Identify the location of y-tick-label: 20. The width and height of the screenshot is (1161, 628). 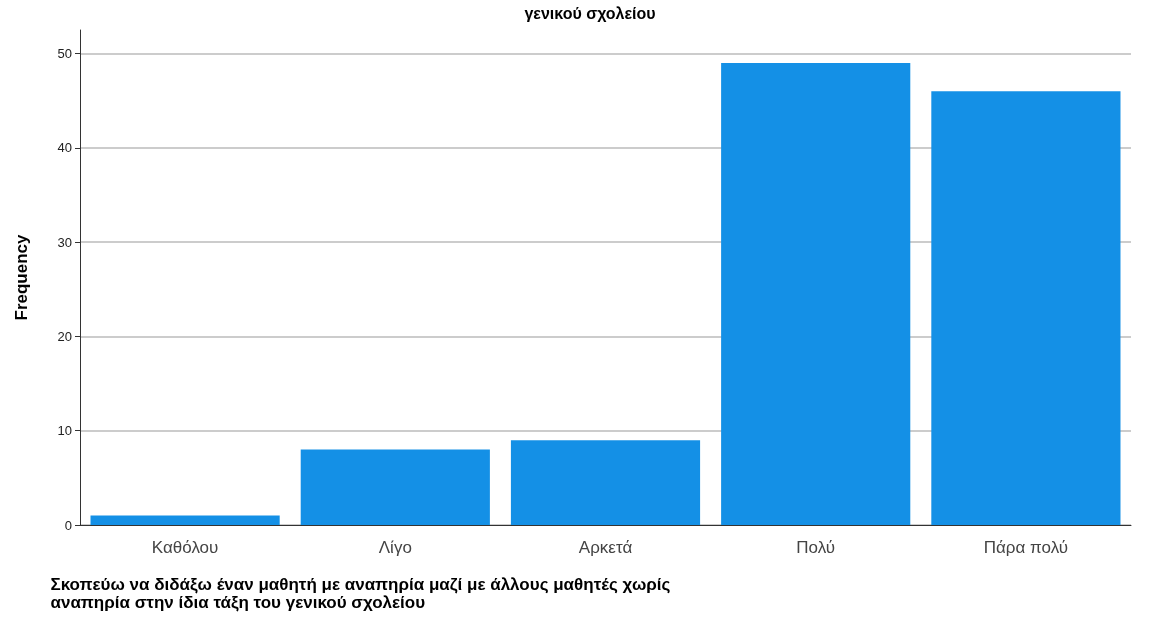
(64, 336).